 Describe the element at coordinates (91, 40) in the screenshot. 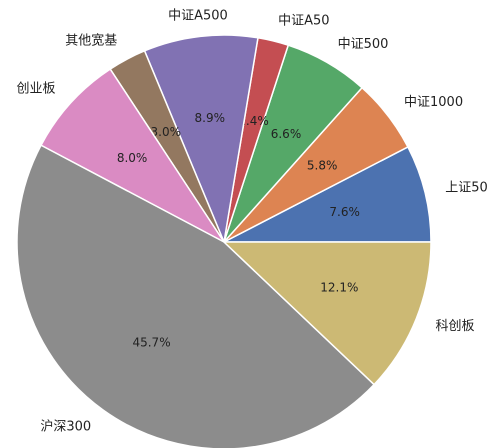

I see `slice-label: 其他宽基` at that location.